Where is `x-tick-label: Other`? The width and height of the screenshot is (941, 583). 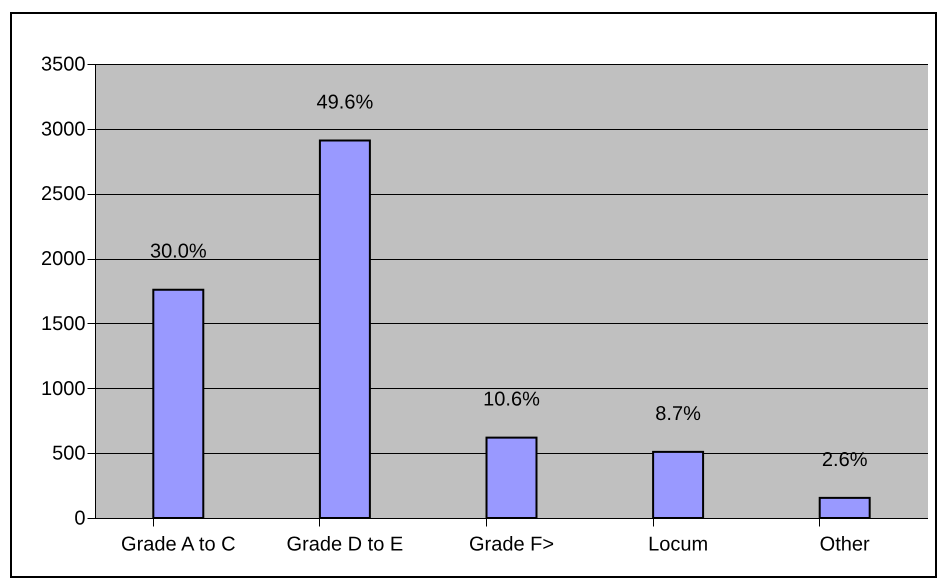 x-tick-label: Other is located at coordinates (845, 545).